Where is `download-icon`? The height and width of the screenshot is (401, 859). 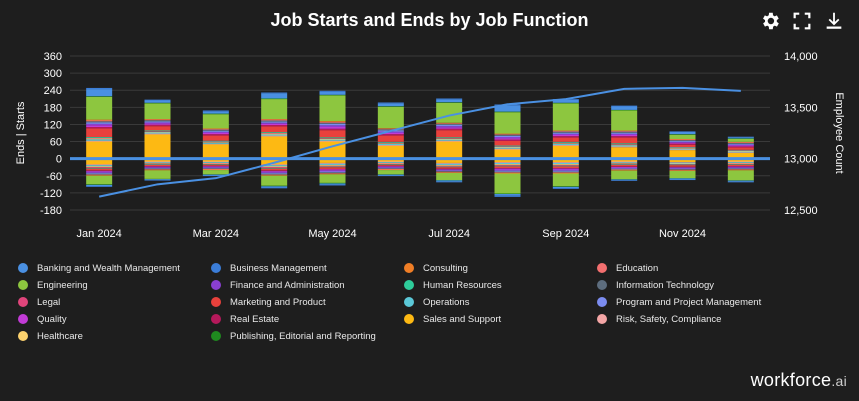
download-icon is located at coordinates (834, 21).